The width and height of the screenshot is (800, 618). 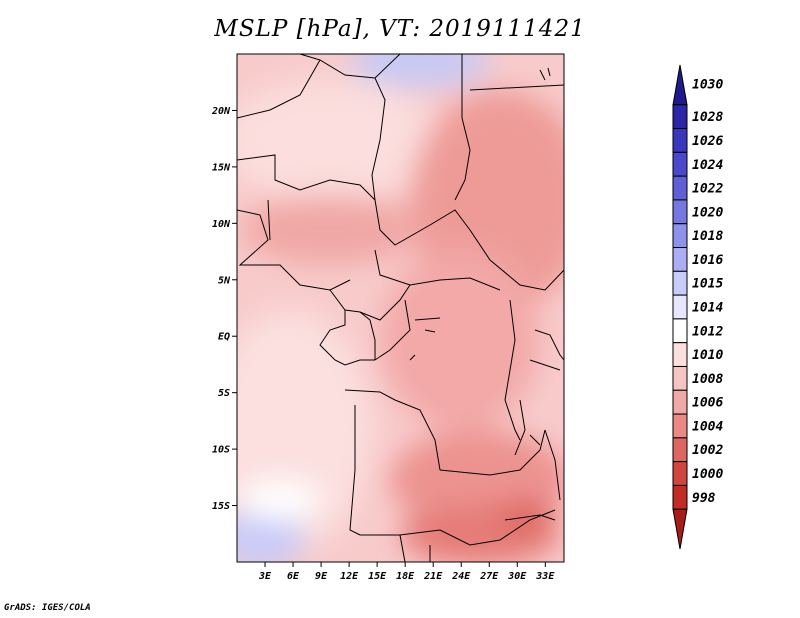 What do you see at coordinates (707, 426) in the screenshot?
I see `colorbar-label: 1004` at bounding box center [707, 426].